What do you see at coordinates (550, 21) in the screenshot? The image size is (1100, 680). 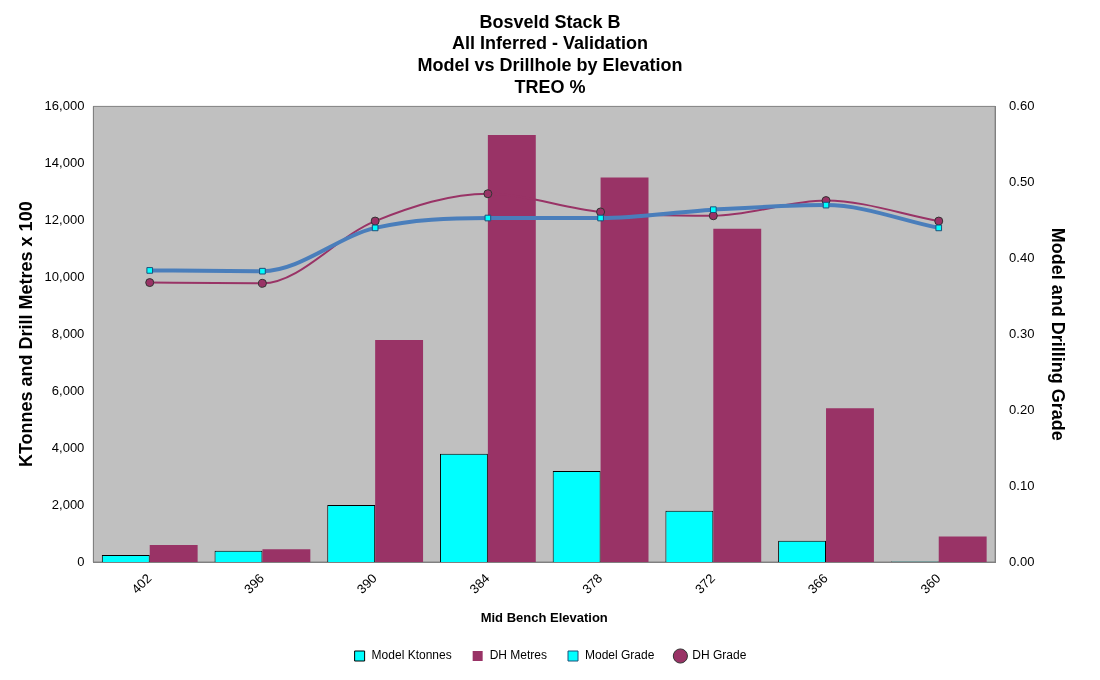 I see `text: Bosveld Stack B` at bounding box center [550, 21].